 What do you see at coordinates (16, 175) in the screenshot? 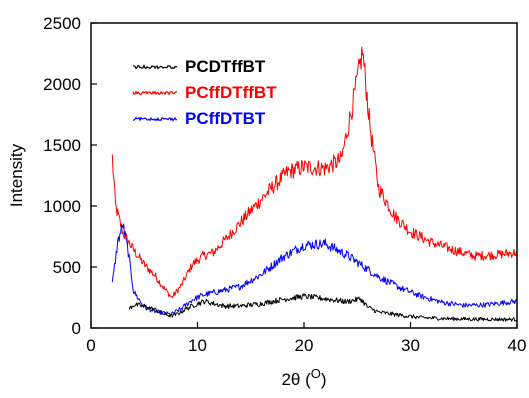
I see `y-axis-title: Intensity` at bounding box center [16, 175].